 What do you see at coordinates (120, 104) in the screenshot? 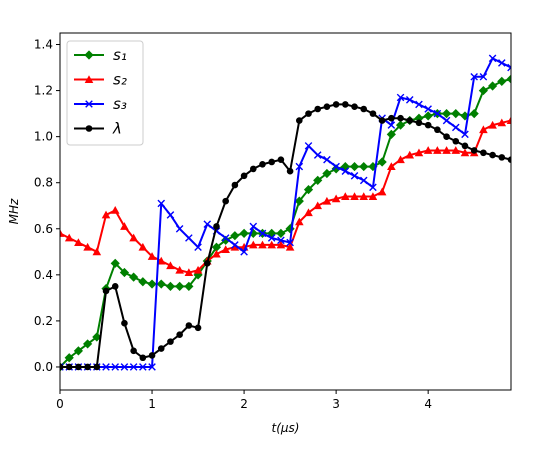
I see `legend-label: s₃` at bounding box center [120, 104].